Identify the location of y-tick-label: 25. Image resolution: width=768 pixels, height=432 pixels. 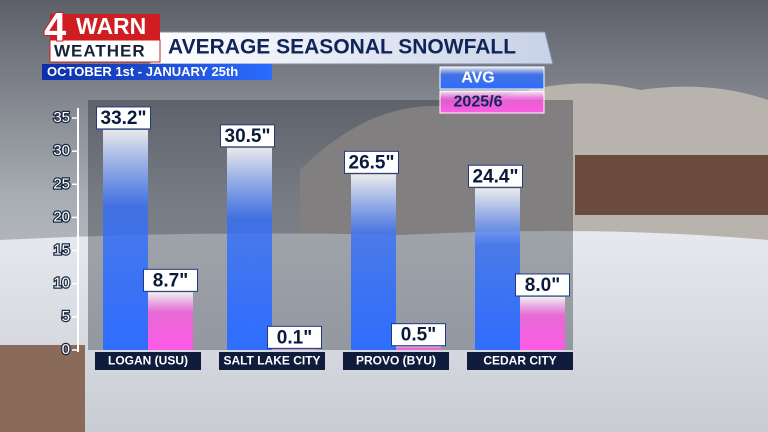
(61, 183).